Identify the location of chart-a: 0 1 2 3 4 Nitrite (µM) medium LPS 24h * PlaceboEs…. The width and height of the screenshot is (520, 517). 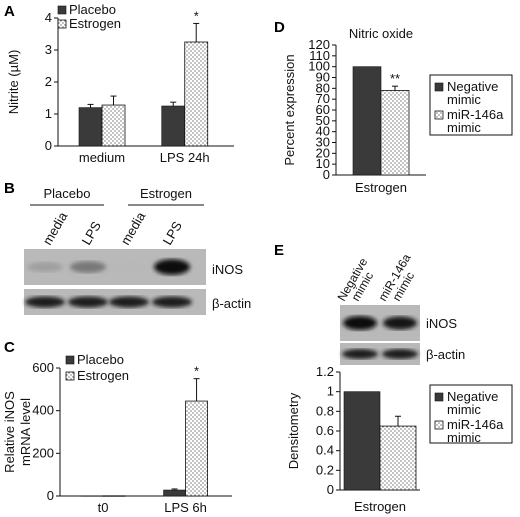
(120, 83).